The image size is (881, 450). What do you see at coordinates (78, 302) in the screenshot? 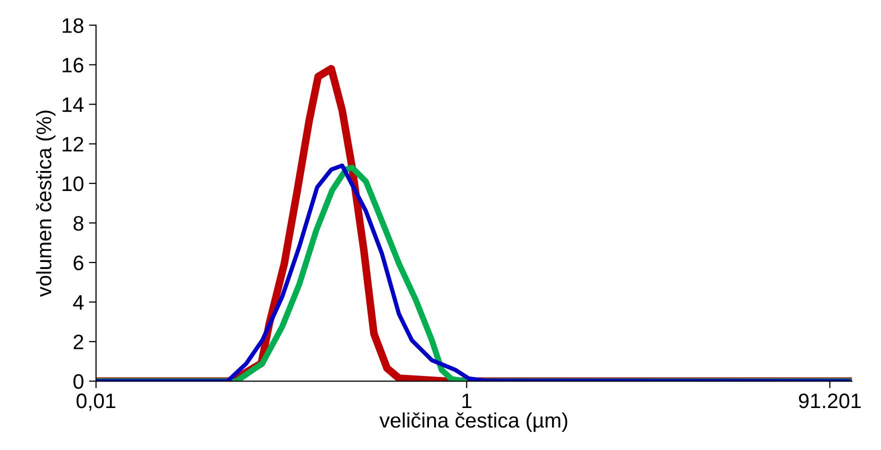
I see `y-tick-label: 4` at bounding box center [78, 302].